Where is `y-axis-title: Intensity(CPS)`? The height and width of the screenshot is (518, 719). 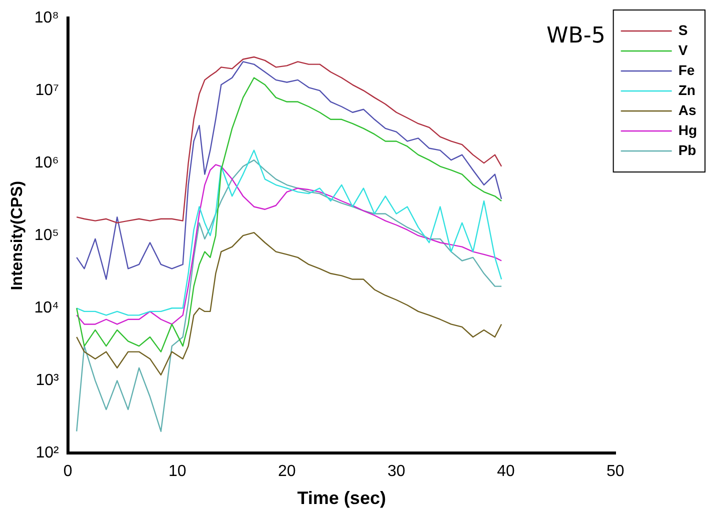
y-axis-title: Intensity(CPS) is located at coordinates (17, 235).